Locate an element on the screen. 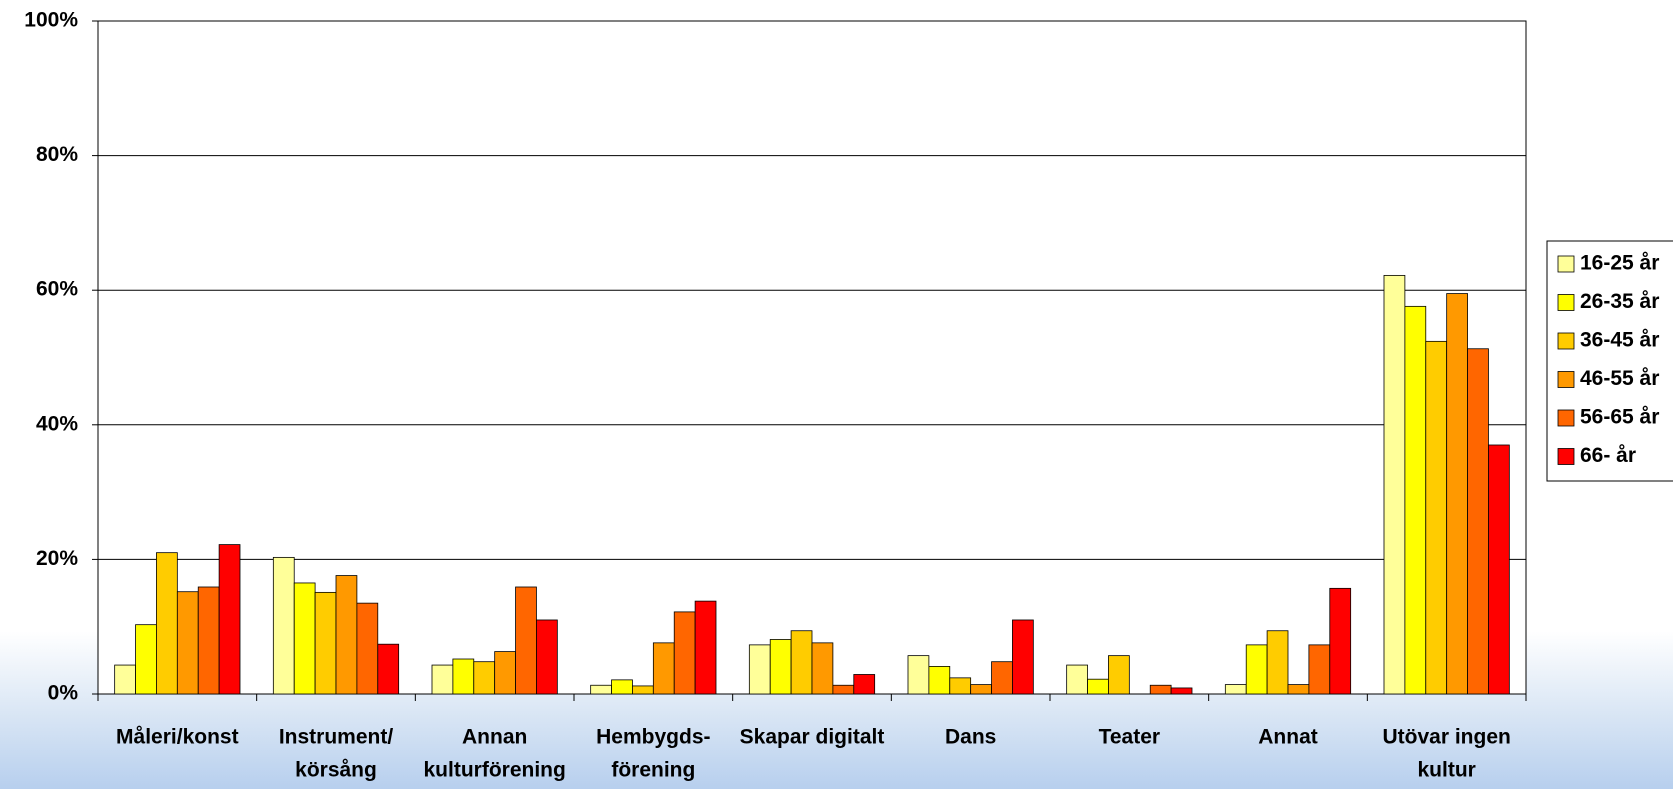 This screenshot has width=1673, height=789. y-tick-label: 60% is located at coordinates (57, 289).